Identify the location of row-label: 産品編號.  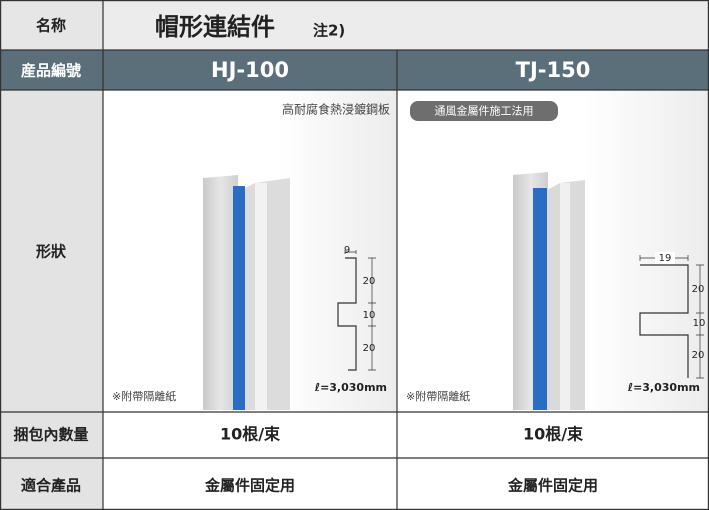
(51, 71).